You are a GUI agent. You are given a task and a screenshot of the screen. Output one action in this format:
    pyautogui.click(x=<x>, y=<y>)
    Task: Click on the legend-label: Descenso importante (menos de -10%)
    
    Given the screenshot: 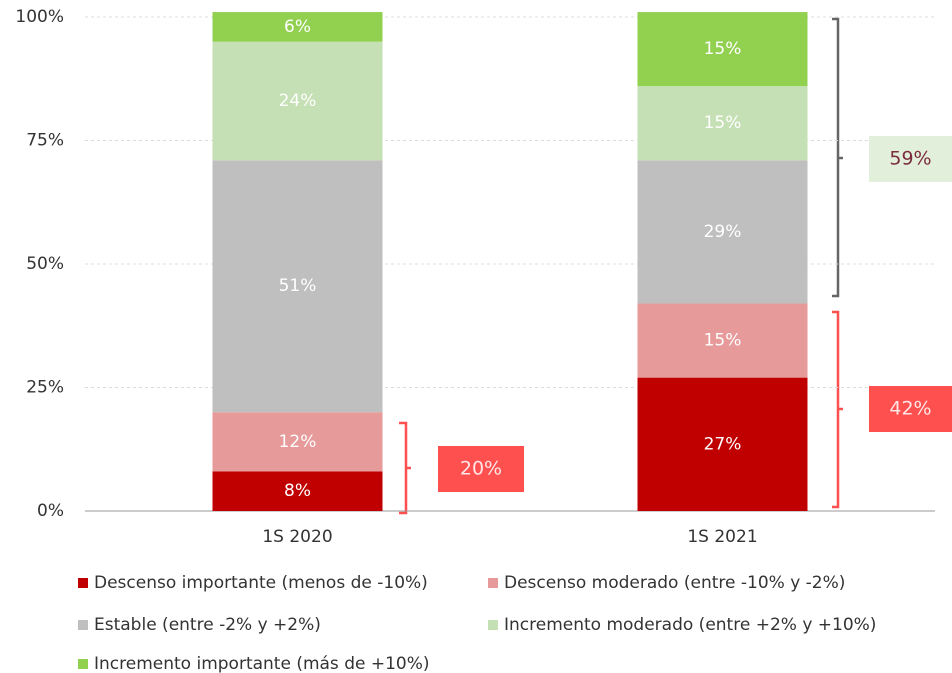 What is the action you would take?
    pyautogui.click(x=261, y=583)
    